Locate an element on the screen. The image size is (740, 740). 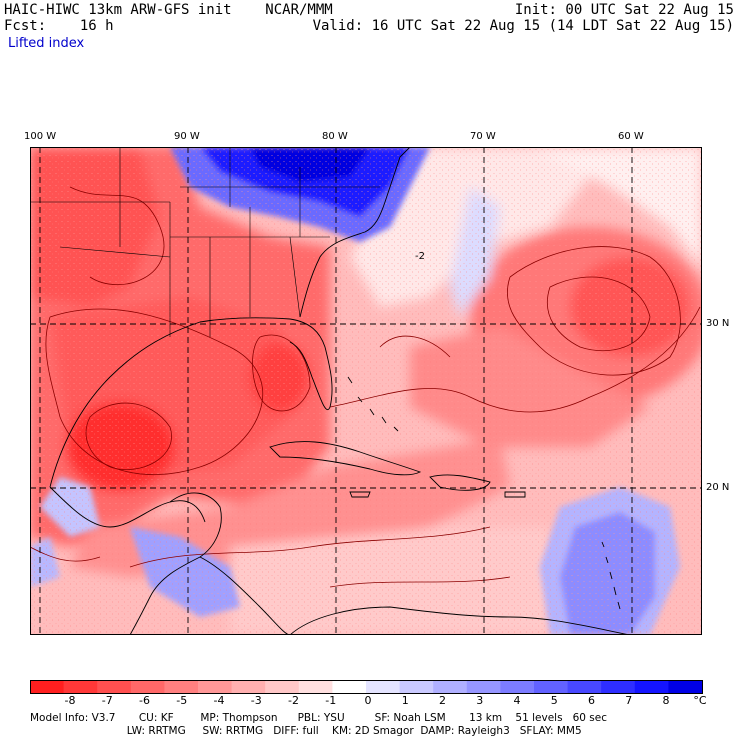
field-name: Lifted index is located at coordinates (46, 43).